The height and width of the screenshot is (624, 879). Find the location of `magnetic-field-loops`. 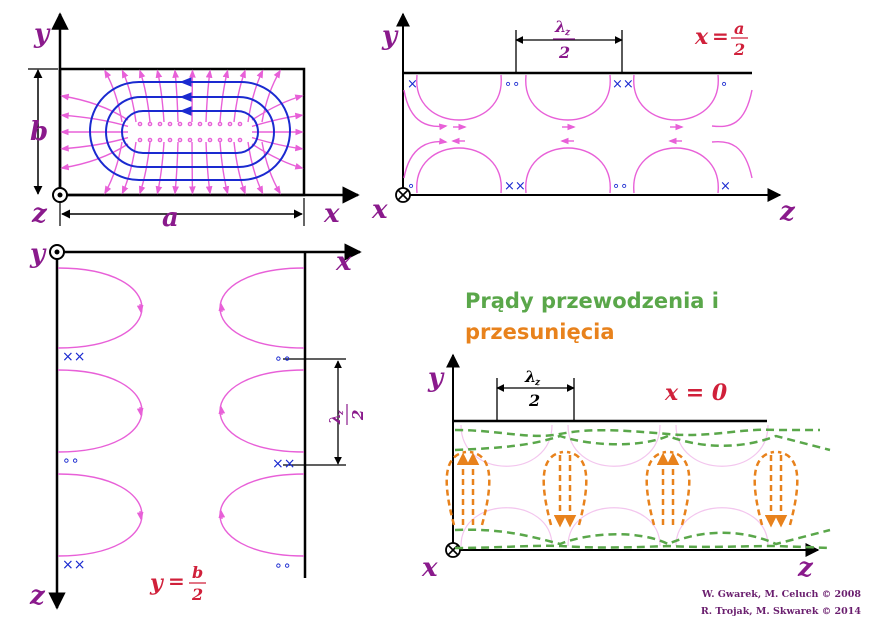

magnetic-field-loops is located at coordinates (190, 129).